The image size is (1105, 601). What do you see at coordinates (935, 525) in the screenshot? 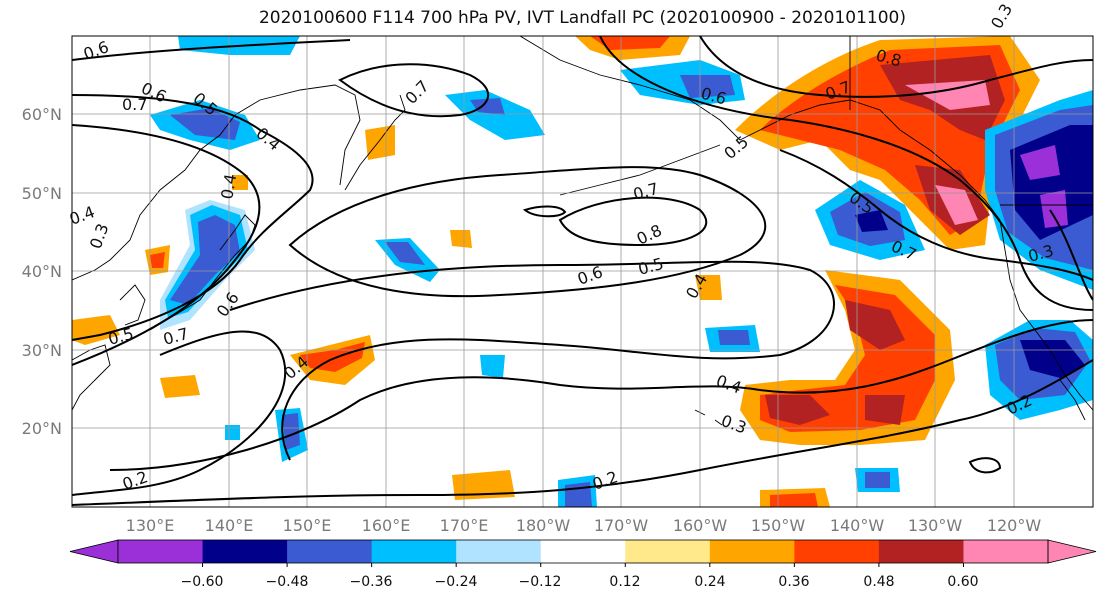
I see `lon-label: 130°W` at bounding box center [935, 525].